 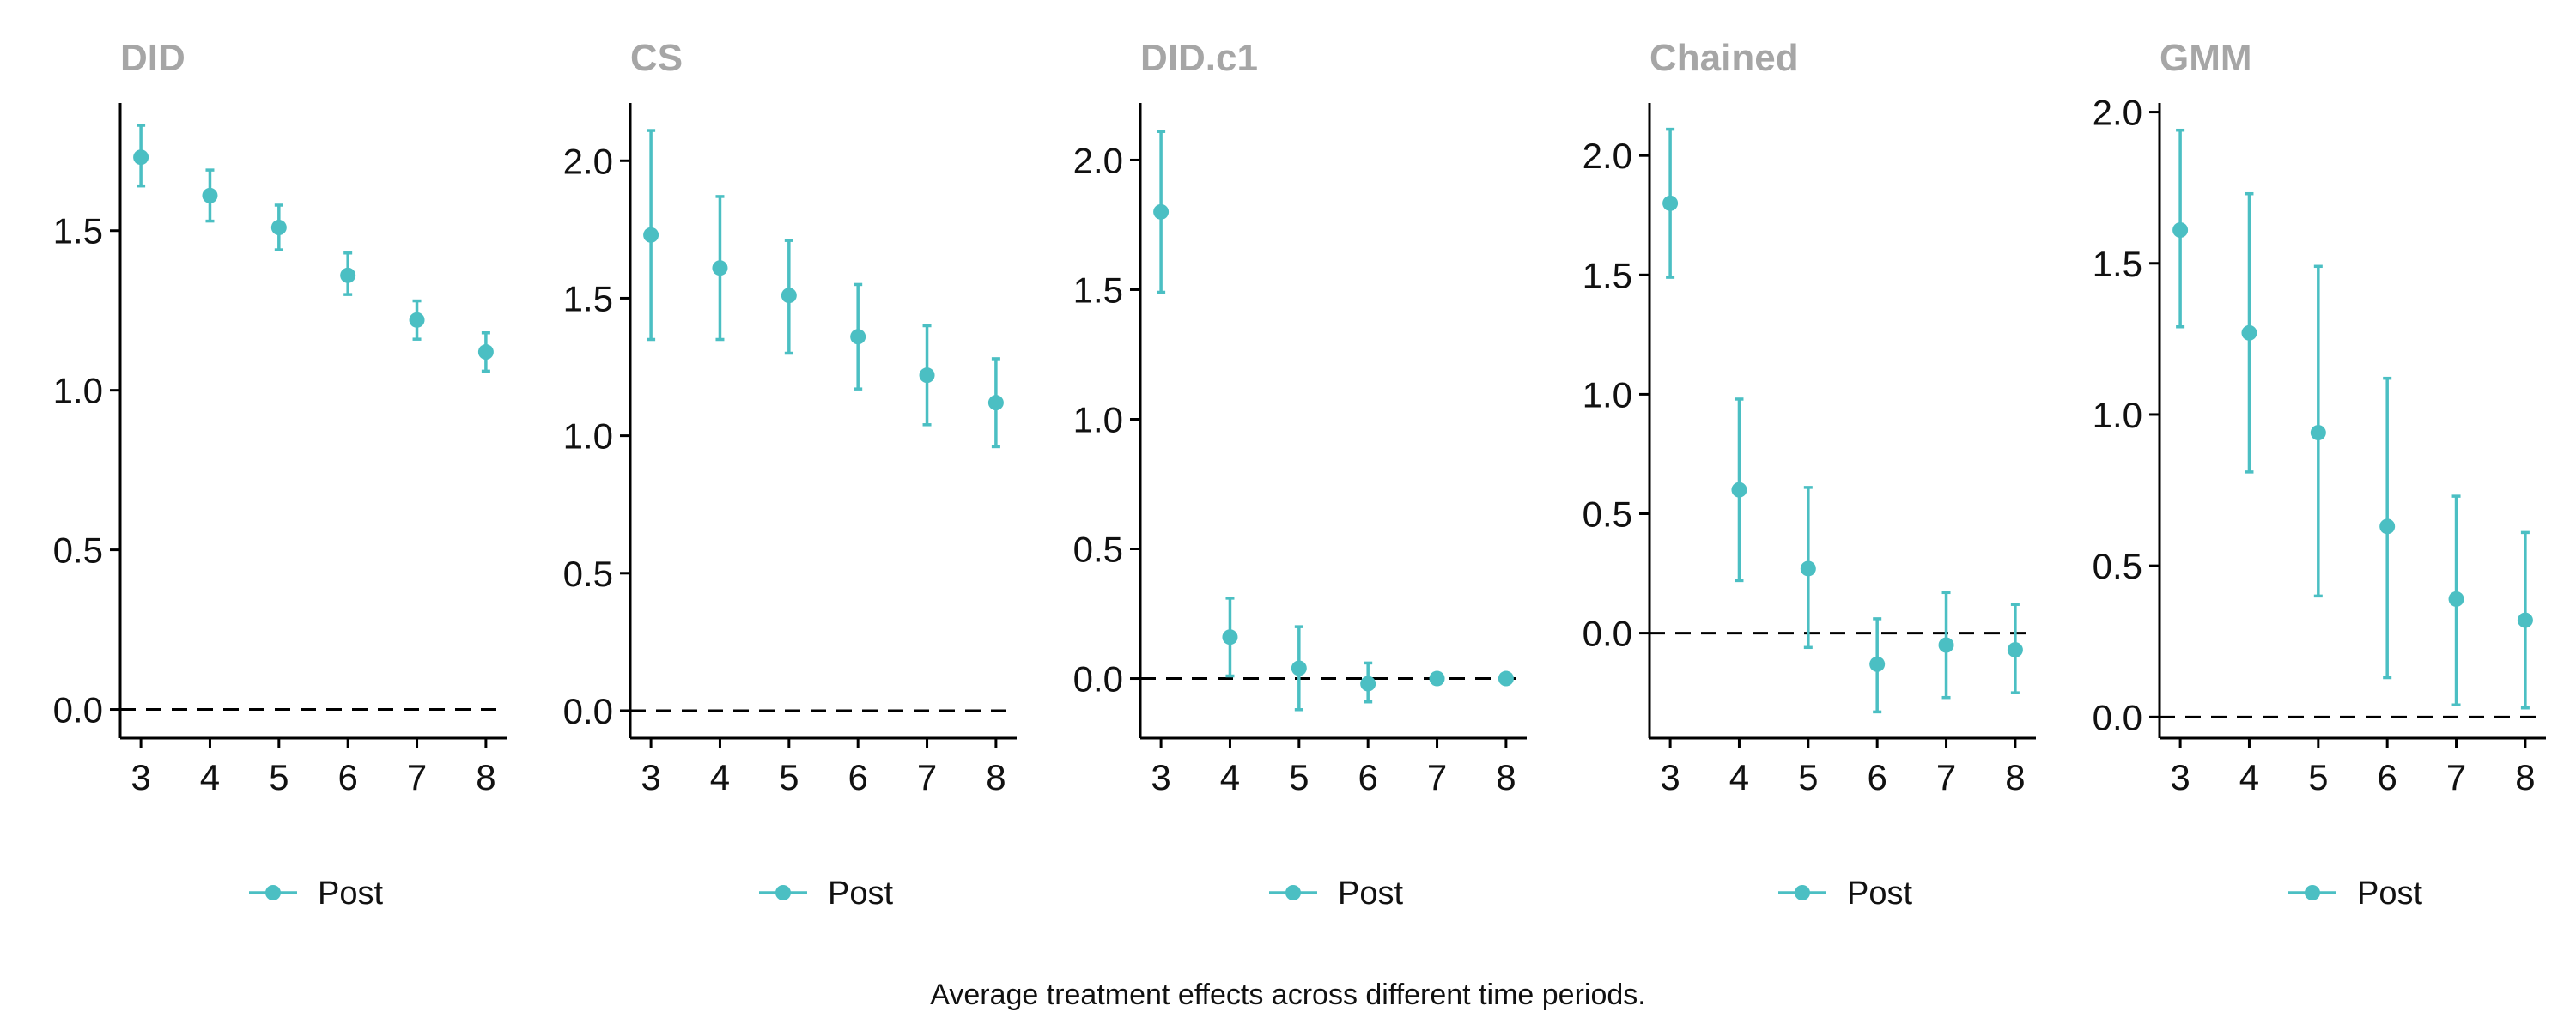 What do you see at coordinates (789, 777) in the screenshot?
I see `panel-2-x-tick-label: 5` at bounding box center [789, 777].